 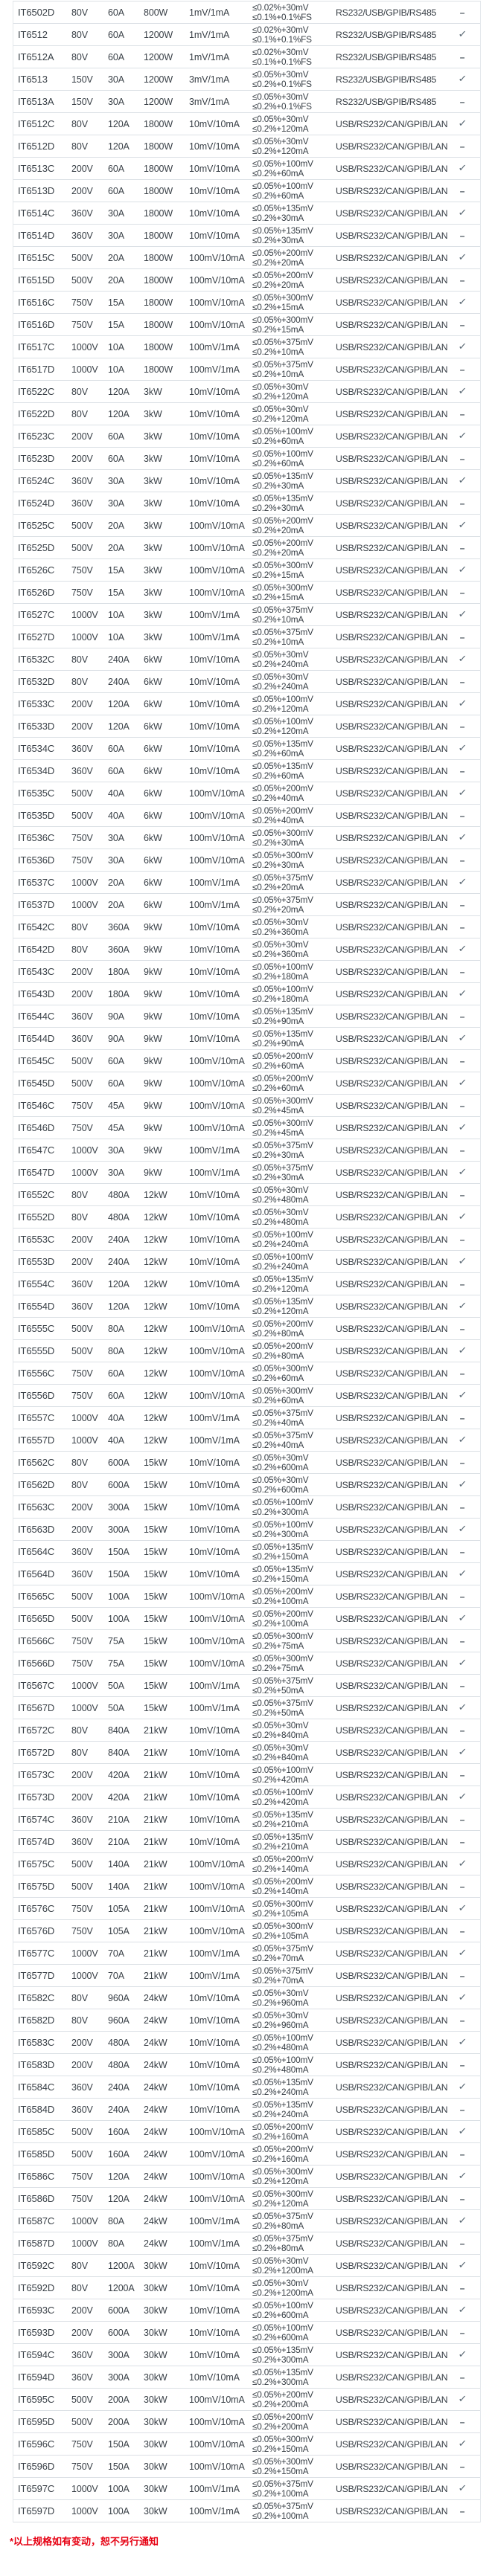 I want to click on model-cell: IT6553D, so click(x=36, y=1261).